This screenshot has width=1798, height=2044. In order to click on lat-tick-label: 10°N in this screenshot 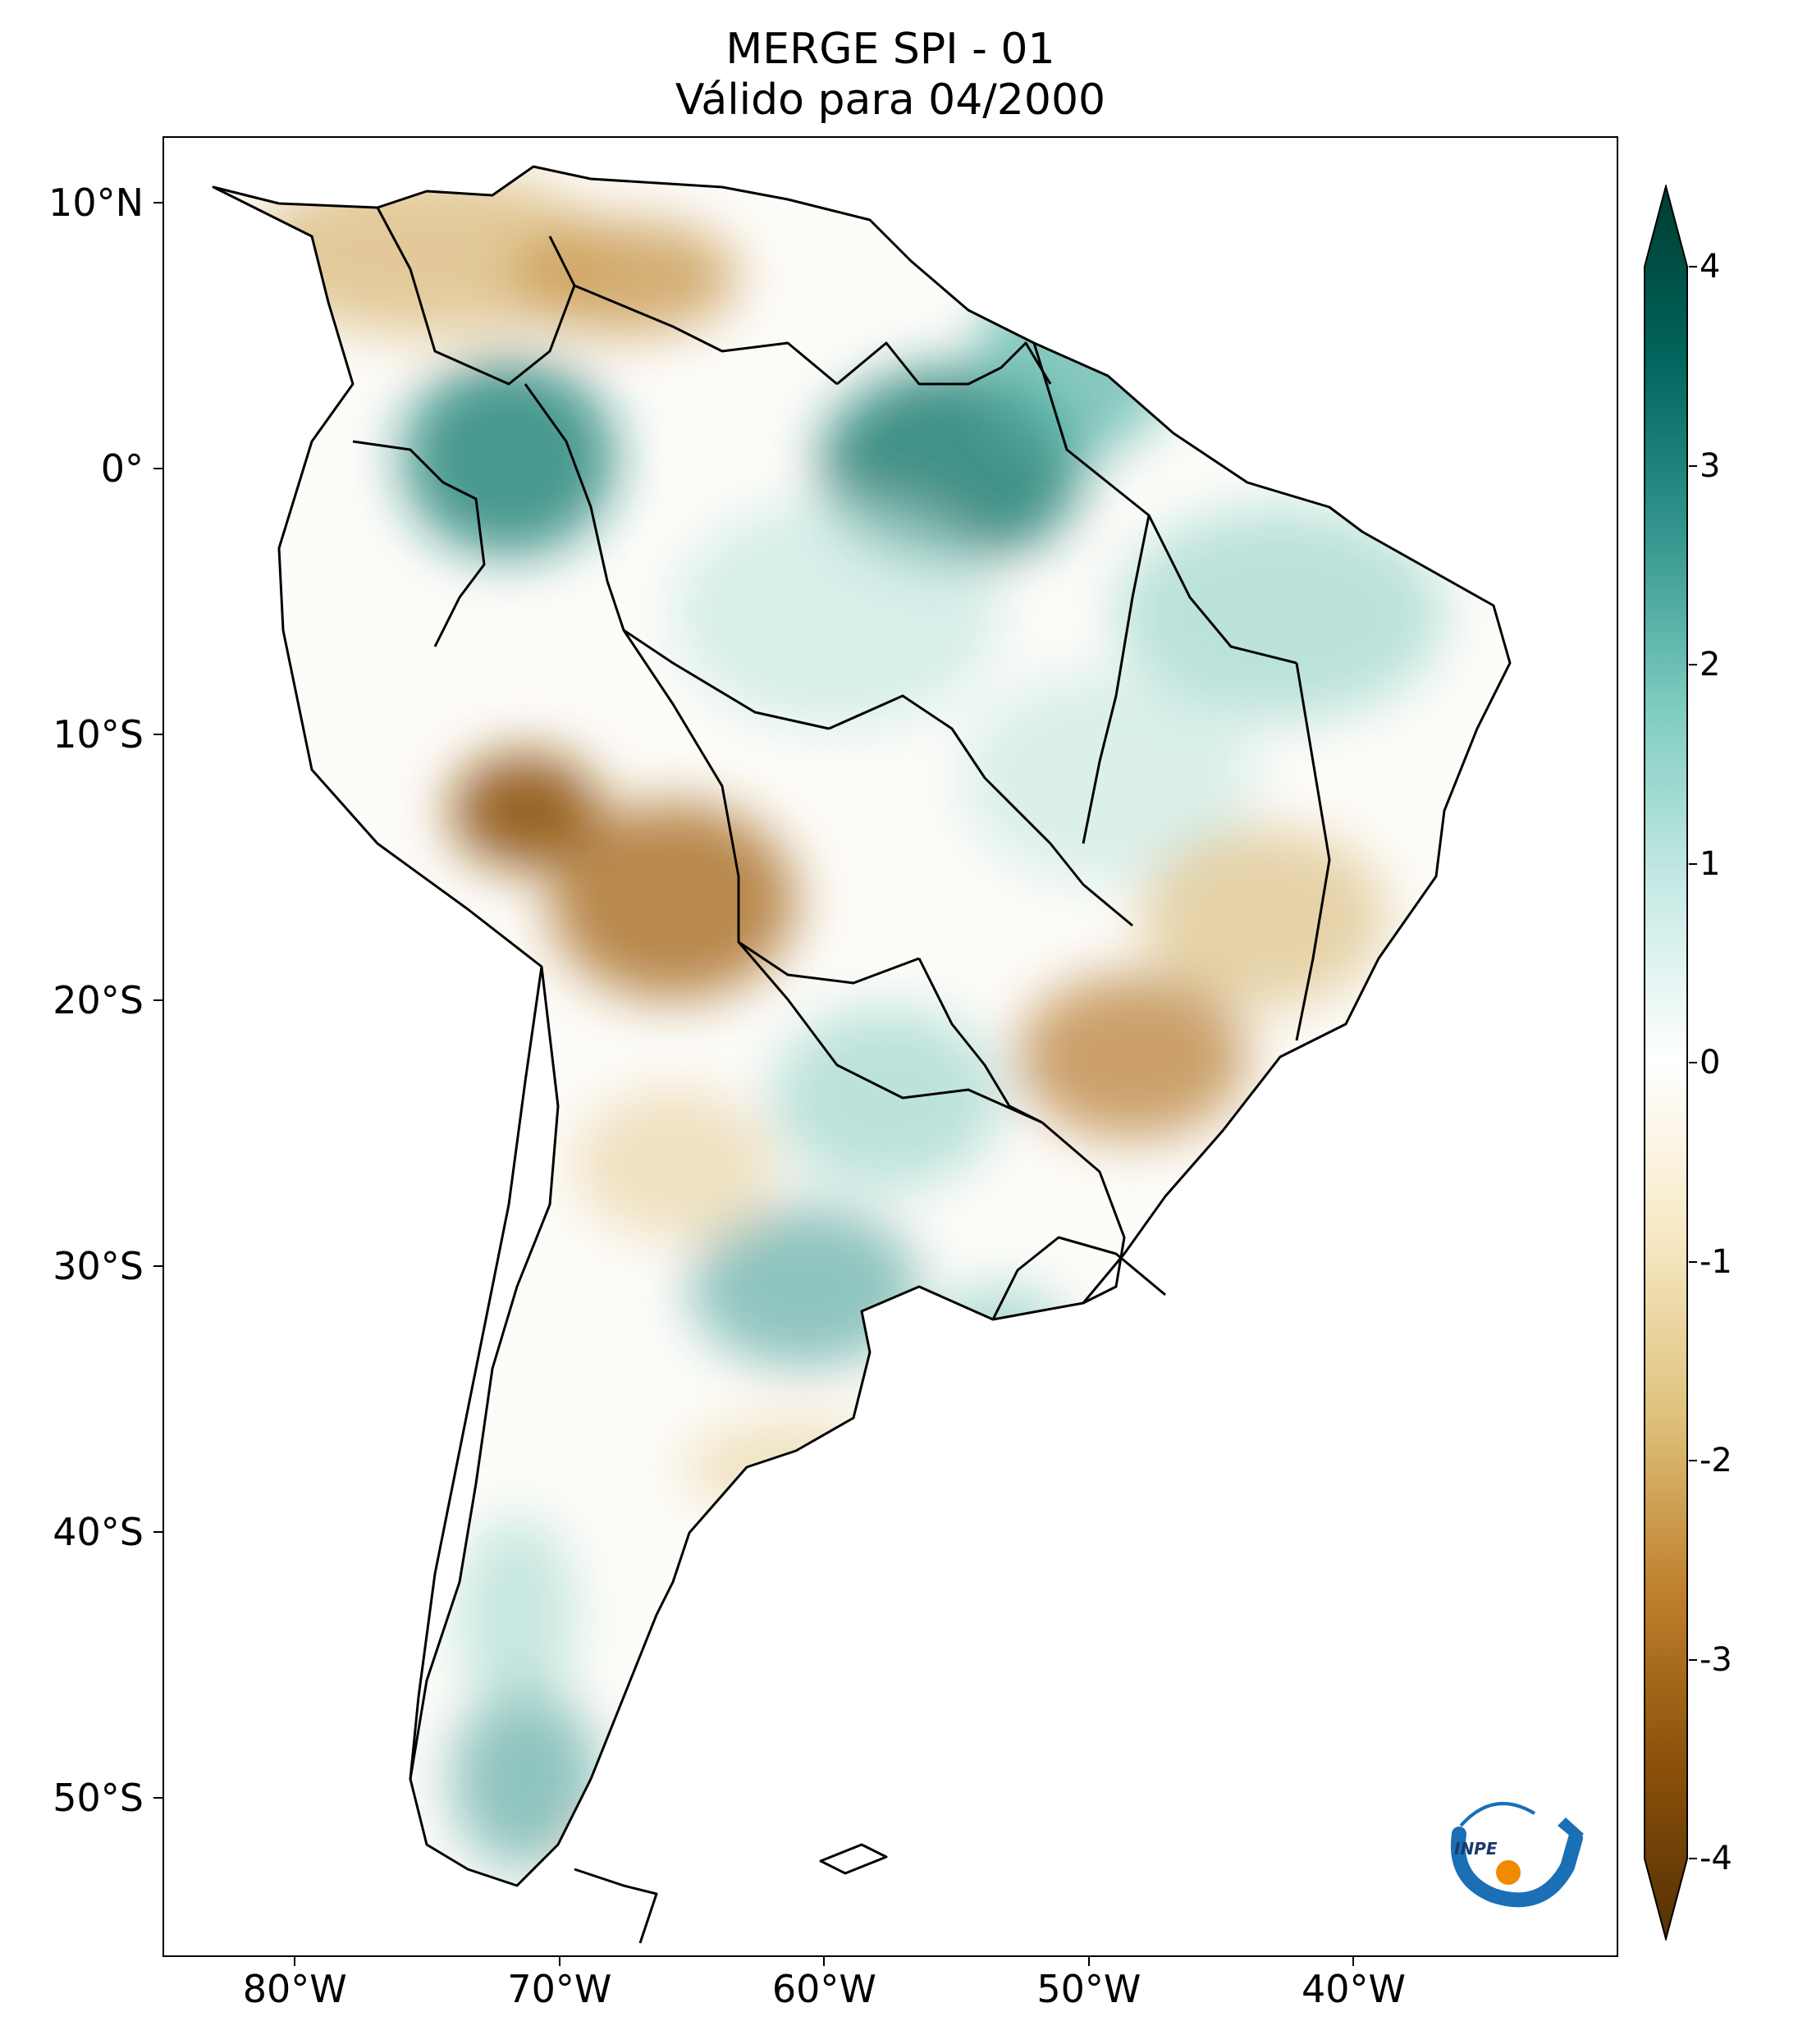, I will do `click(96, 202)`.